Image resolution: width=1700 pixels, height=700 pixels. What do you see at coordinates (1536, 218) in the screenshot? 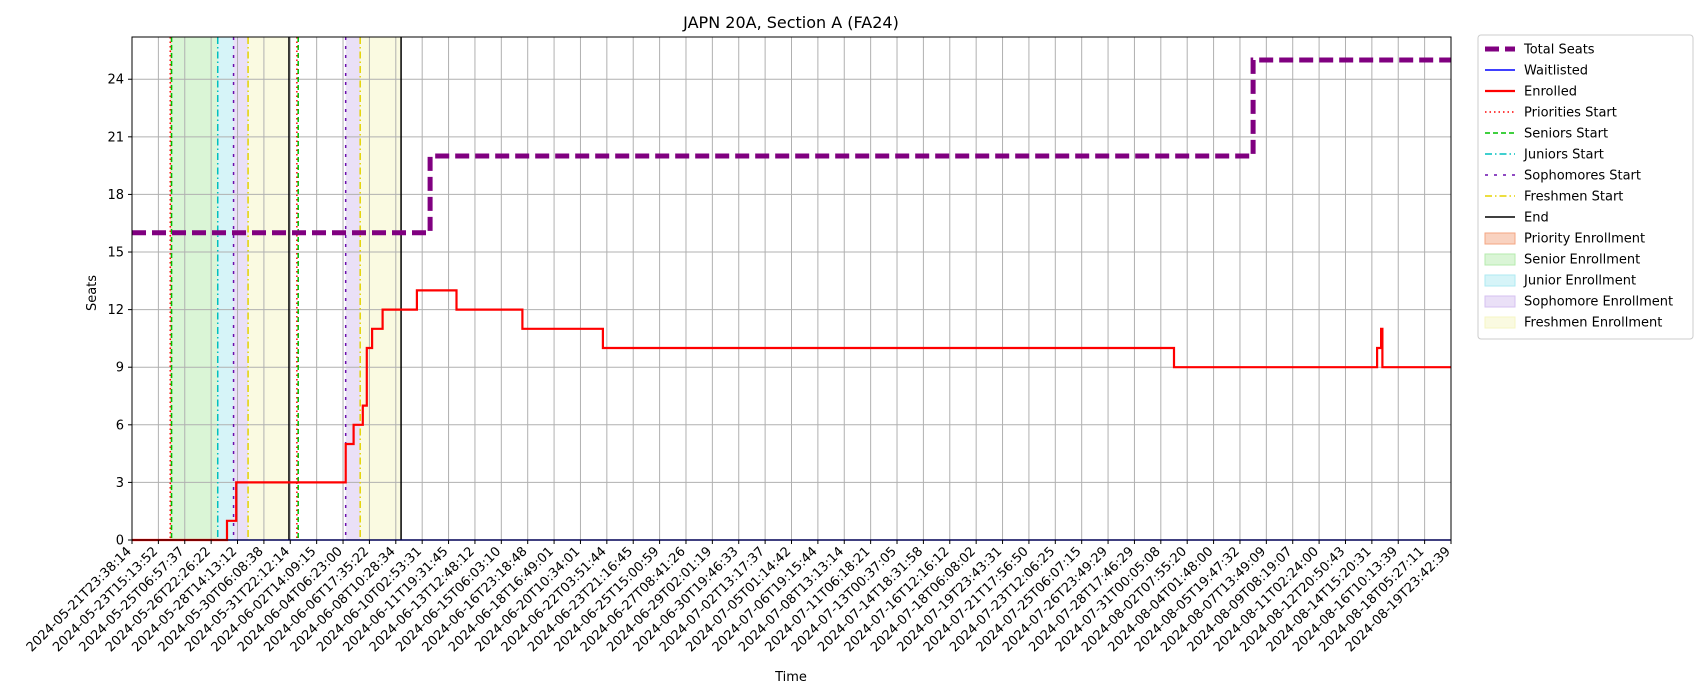
I see `legend-label-end: End` at bounding box center [1536, 218].